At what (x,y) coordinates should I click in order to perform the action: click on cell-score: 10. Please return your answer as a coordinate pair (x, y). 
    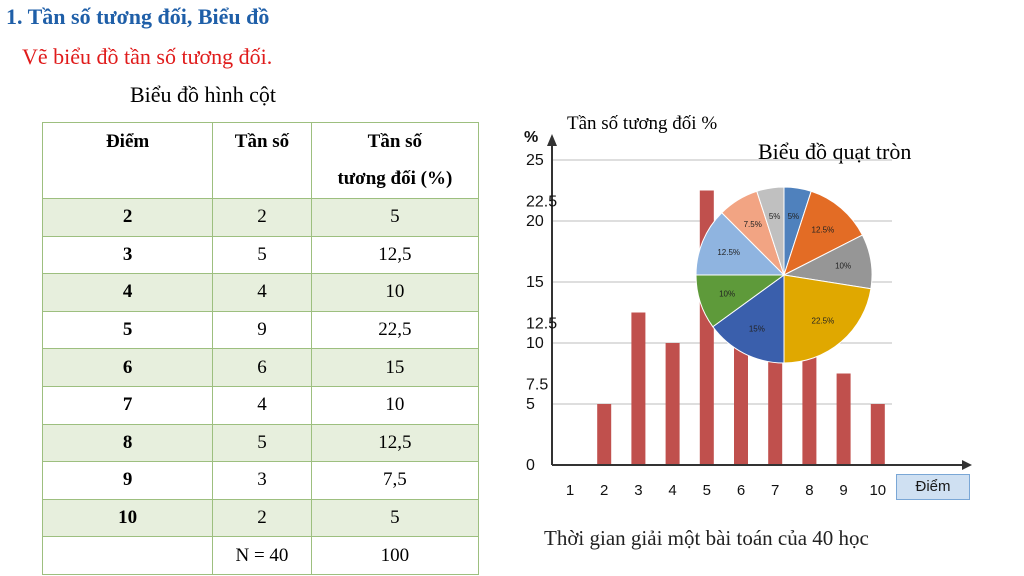
    Looking at the image, I should click on (127, 518).